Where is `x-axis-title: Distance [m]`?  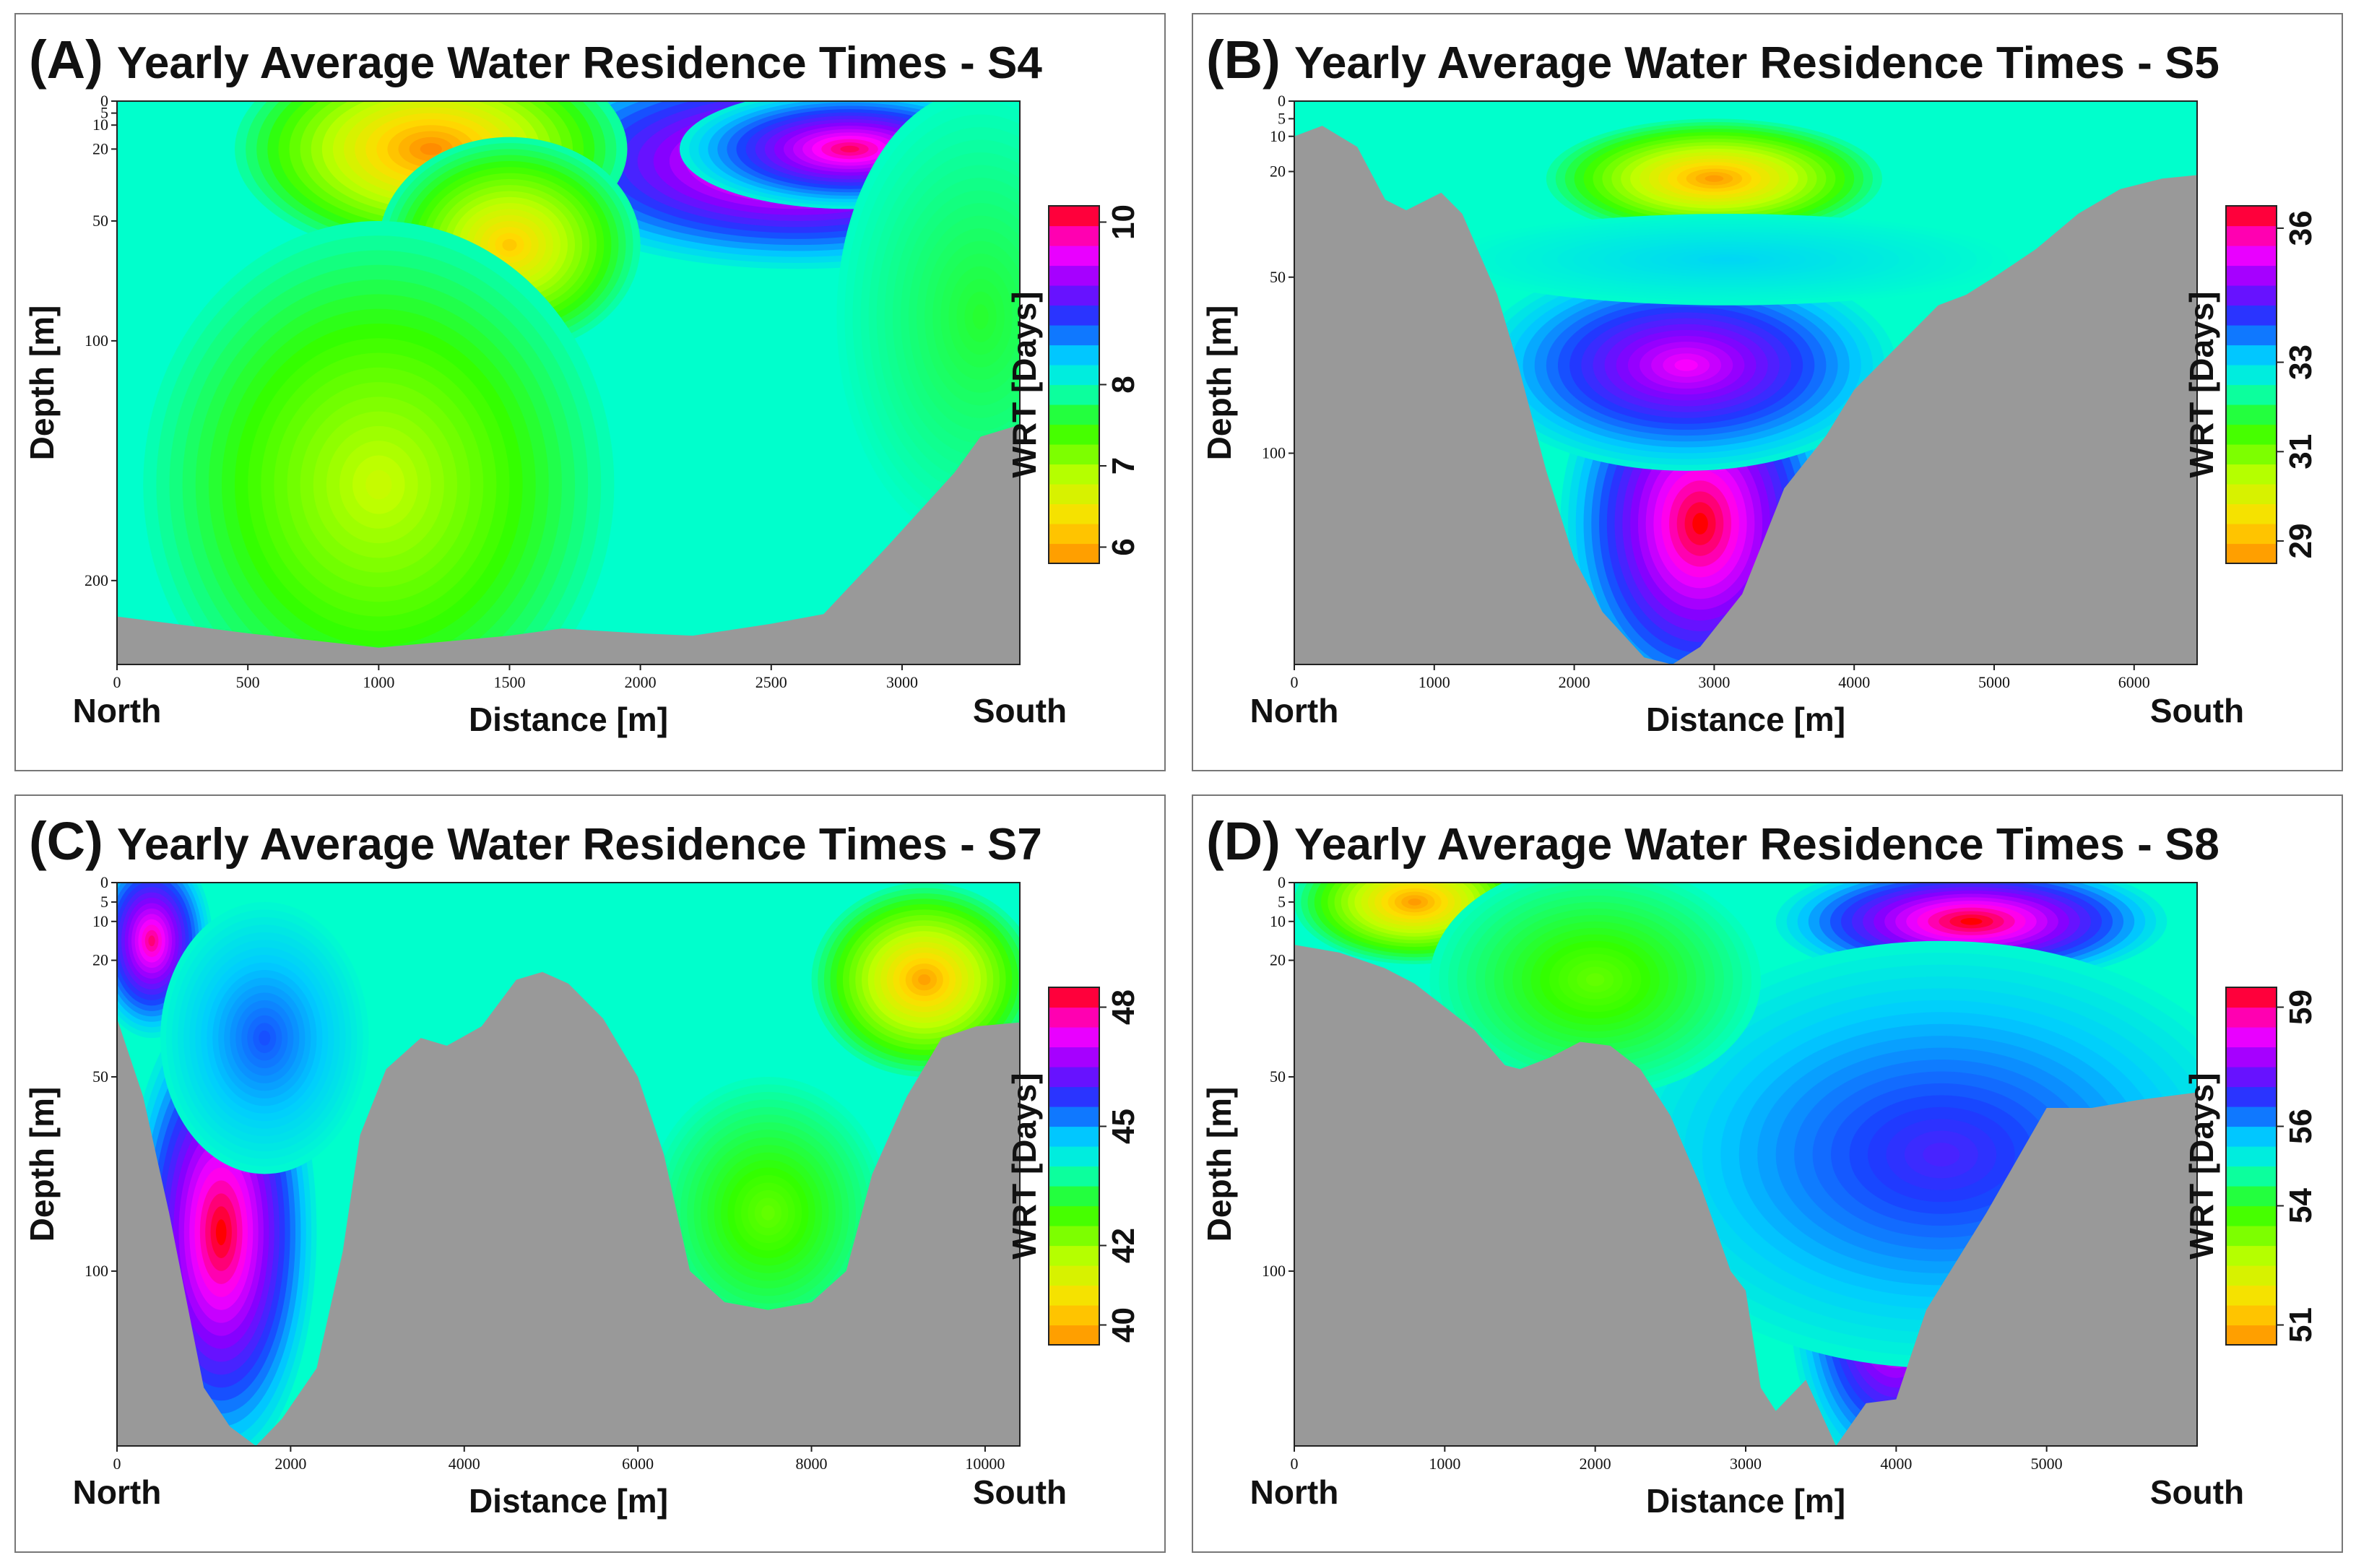 x-axis-title: Distance [m] is located at coordinates (1745, 719).